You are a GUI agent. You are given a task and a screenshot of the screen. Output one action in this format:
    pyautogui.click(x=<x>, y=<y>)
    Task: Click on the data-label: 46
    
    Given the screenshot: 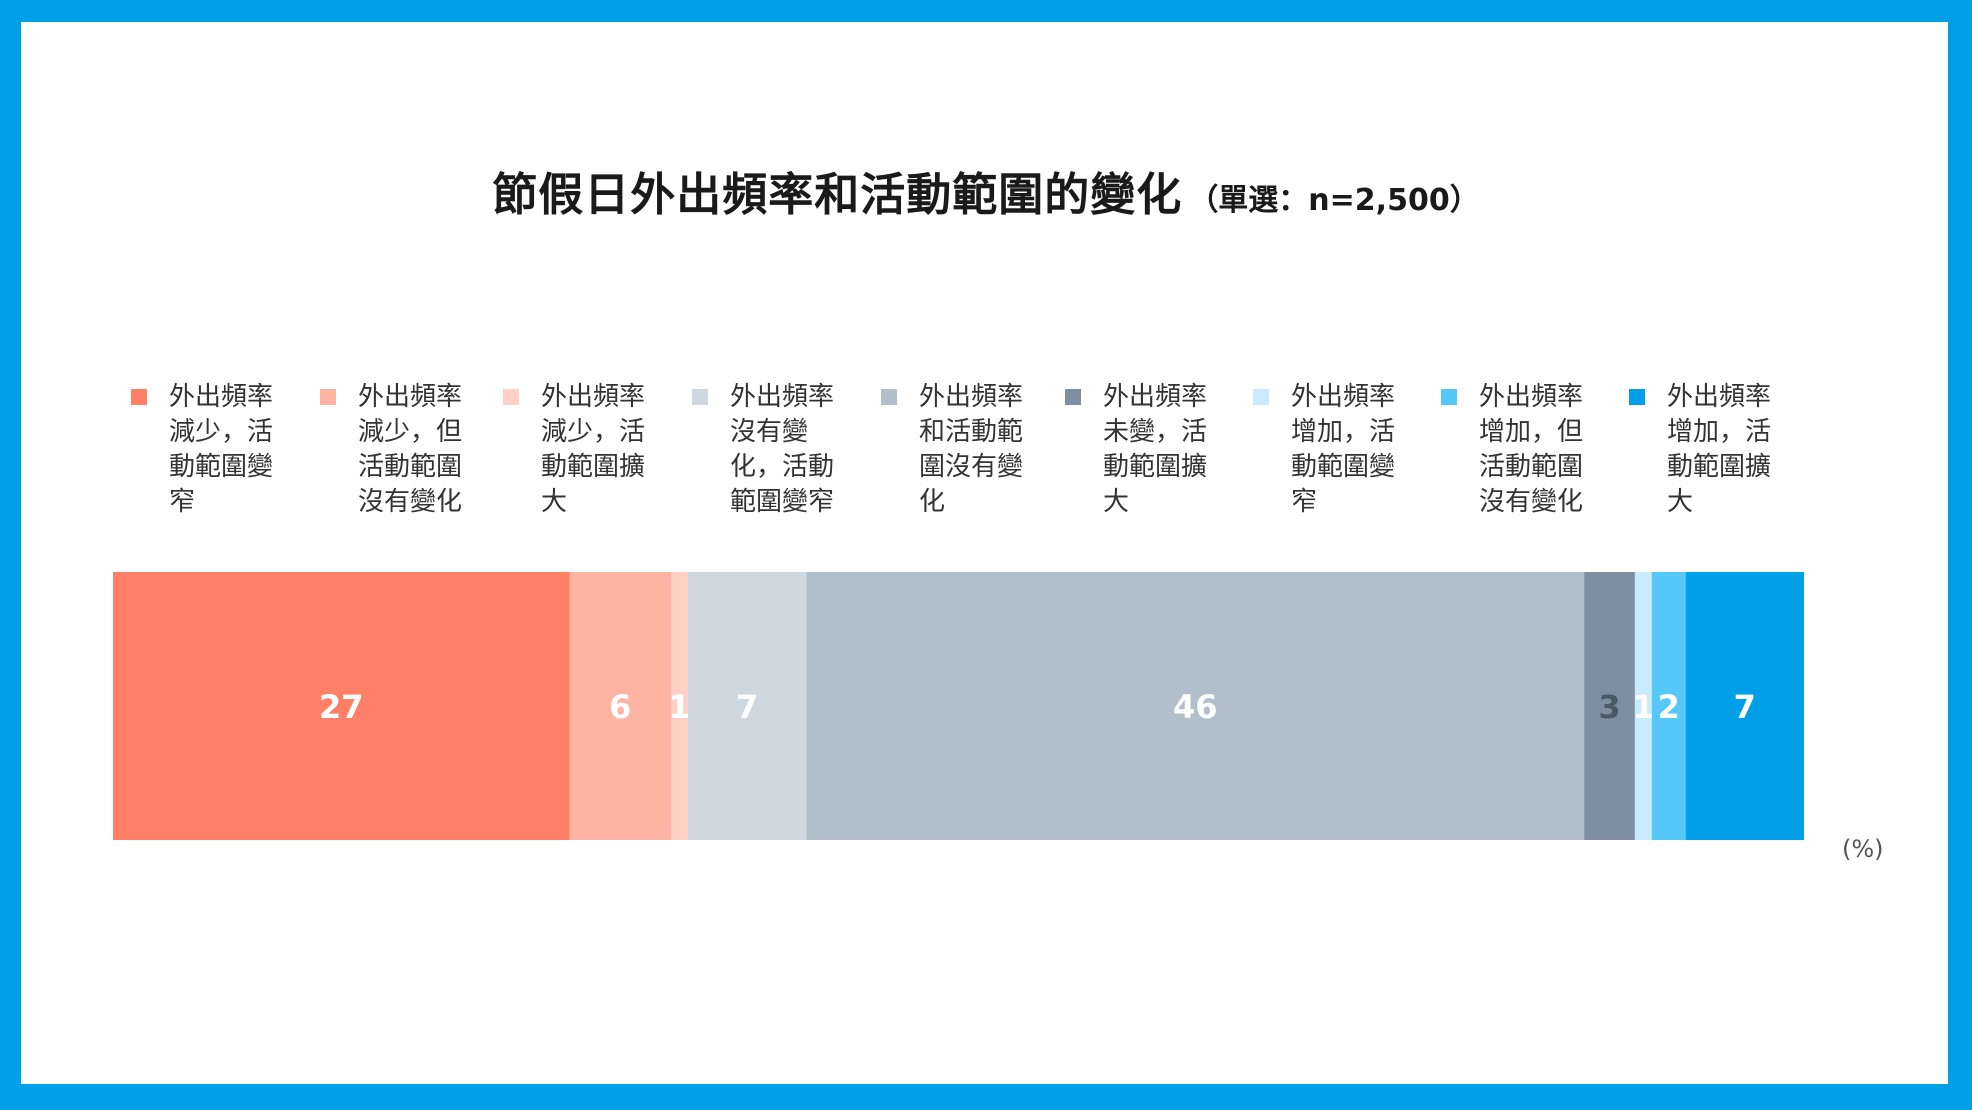 What is the action you would take?
    pyautogui.click(x=1195, y=707)
    